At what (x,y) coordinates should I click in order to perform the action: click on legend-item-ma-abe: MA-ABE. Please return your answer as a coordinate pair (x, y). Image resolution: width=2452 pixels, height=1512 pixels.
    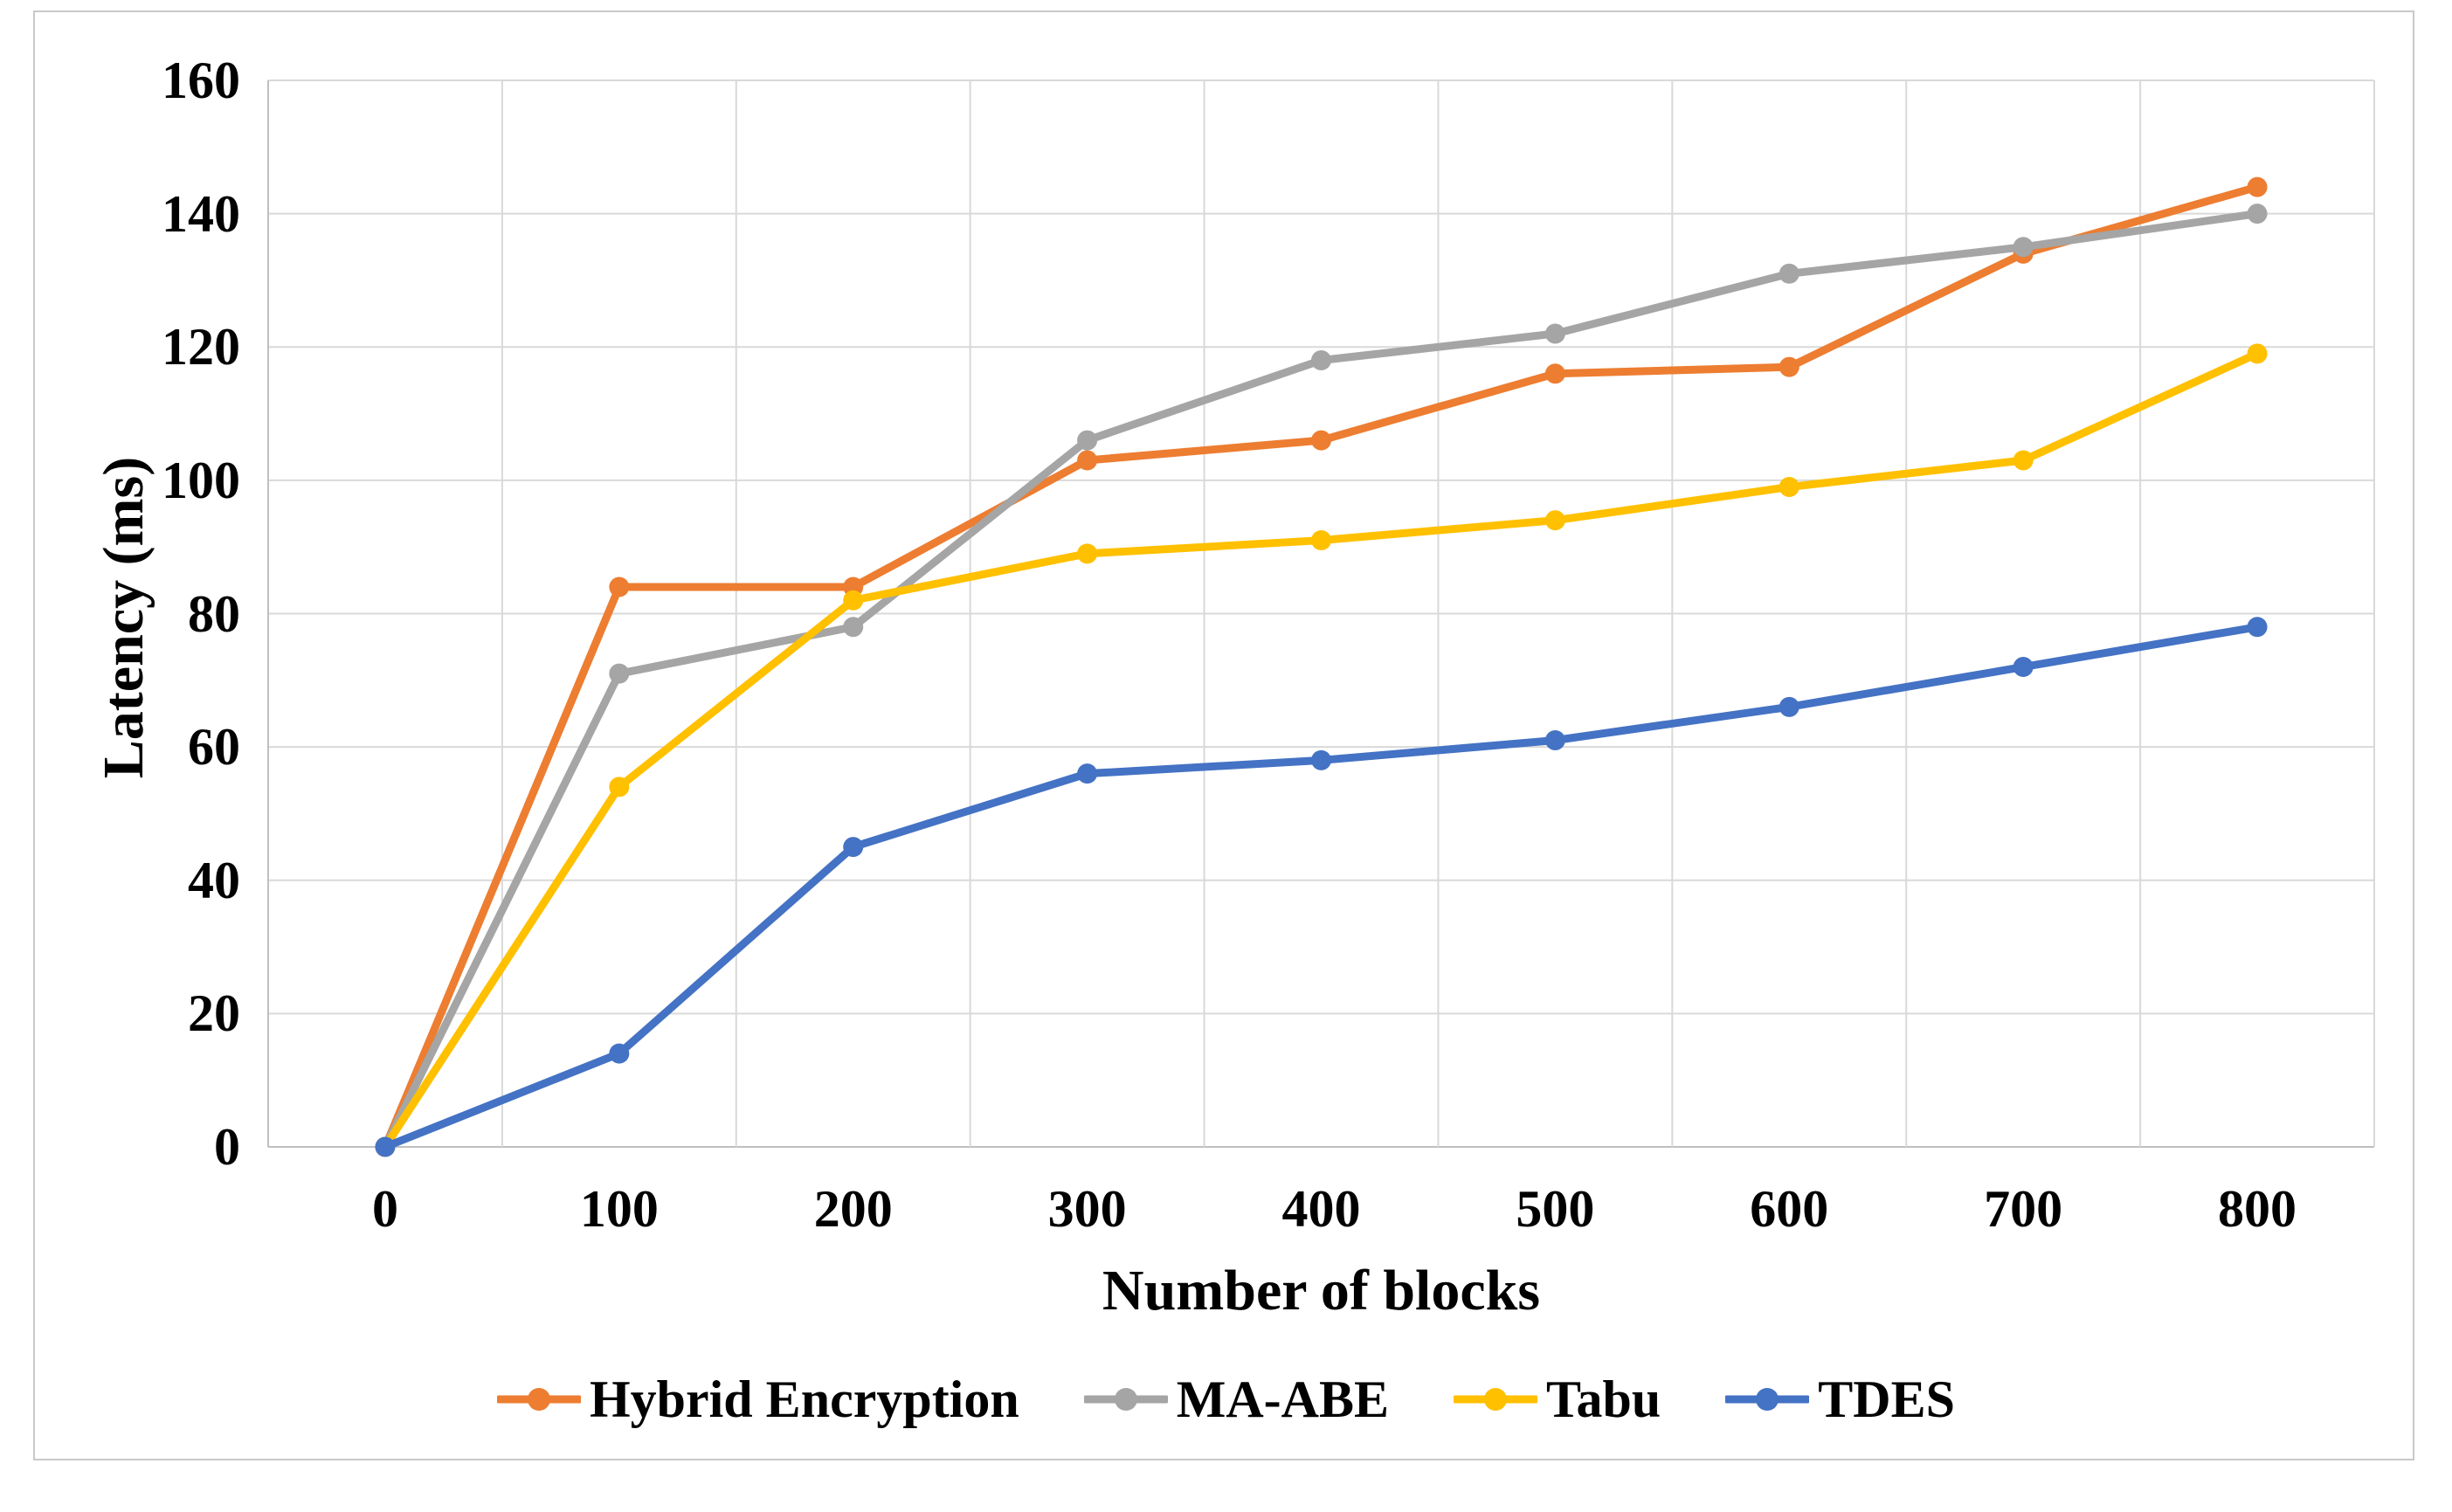
    Looking at the image, I should click on (1236, 1400).